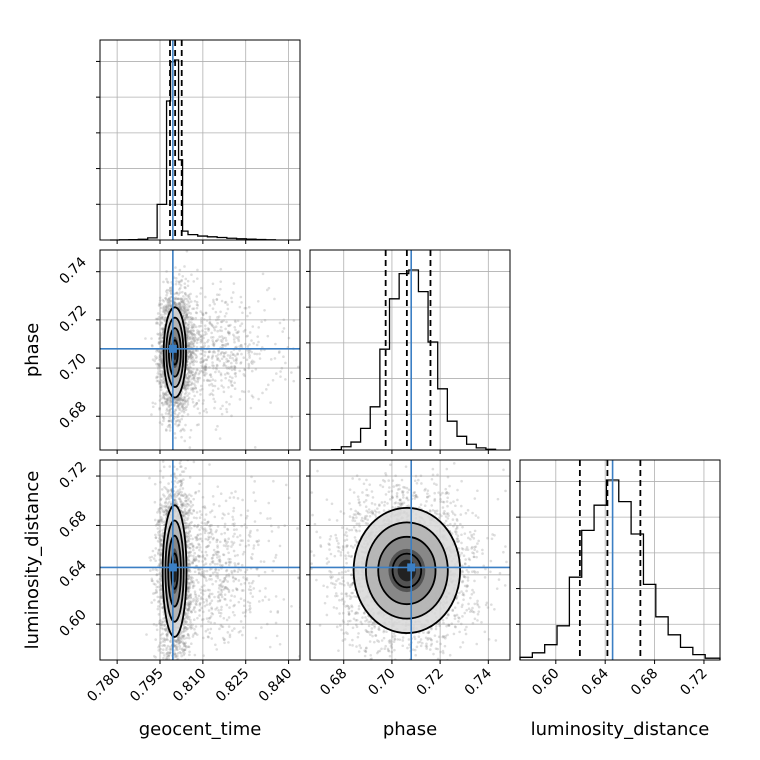 This screenshot has width=760, height=760. What do you see at coordinates (174, 352) in the screenshot?
I see `contour-line` at bounding box center [174, 352].